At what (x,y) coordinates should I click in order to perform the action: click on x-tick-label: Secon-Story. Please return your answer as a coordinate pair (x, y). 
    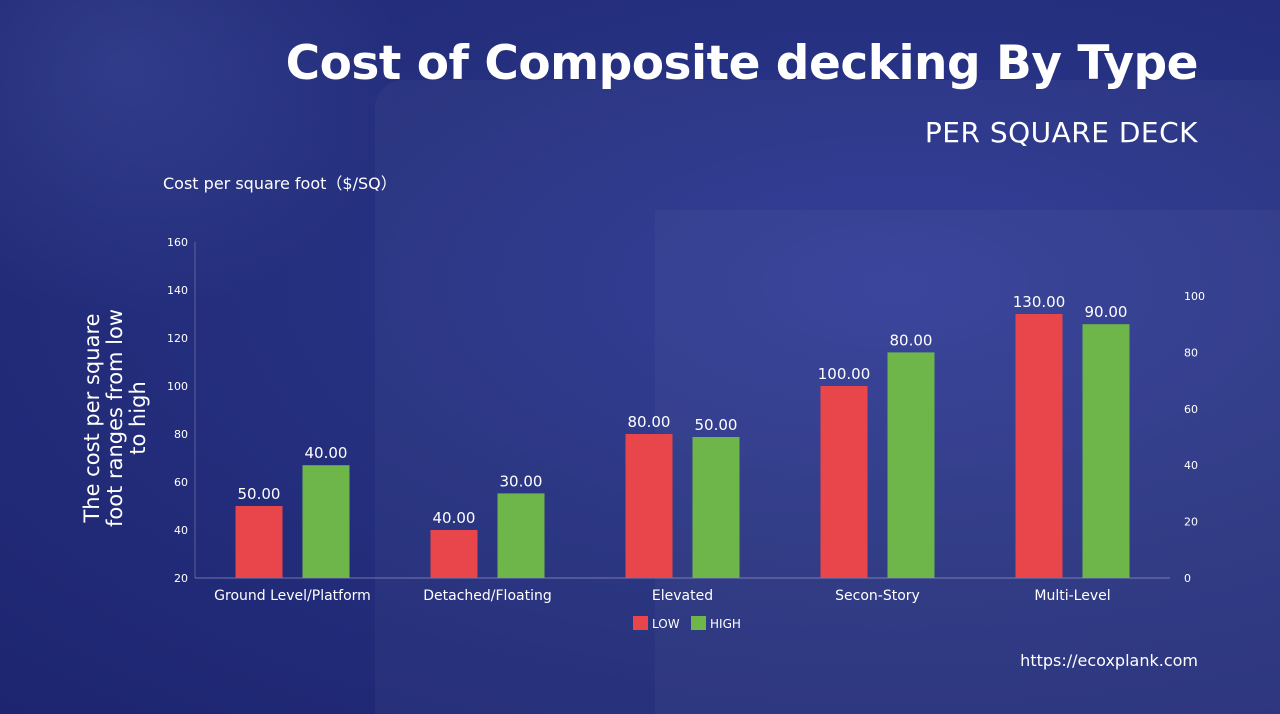
    Looking at the image, I should click on (877, 596).